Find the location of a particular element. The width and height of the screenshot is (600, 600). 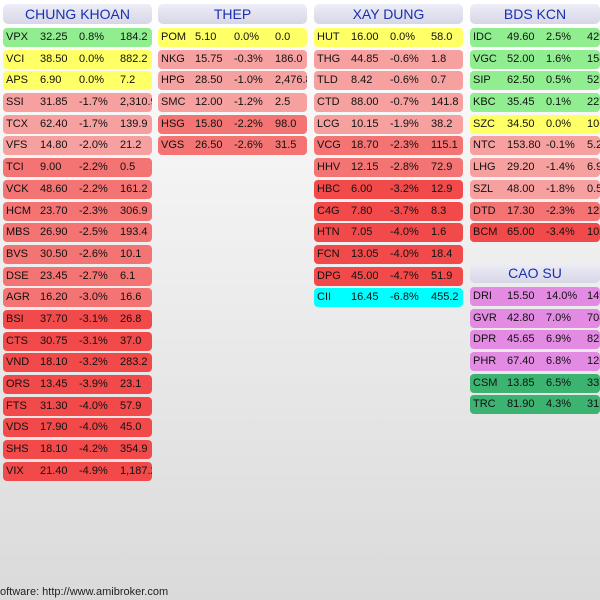

change-percent: 6.9% is located at coordinates (559, 339).